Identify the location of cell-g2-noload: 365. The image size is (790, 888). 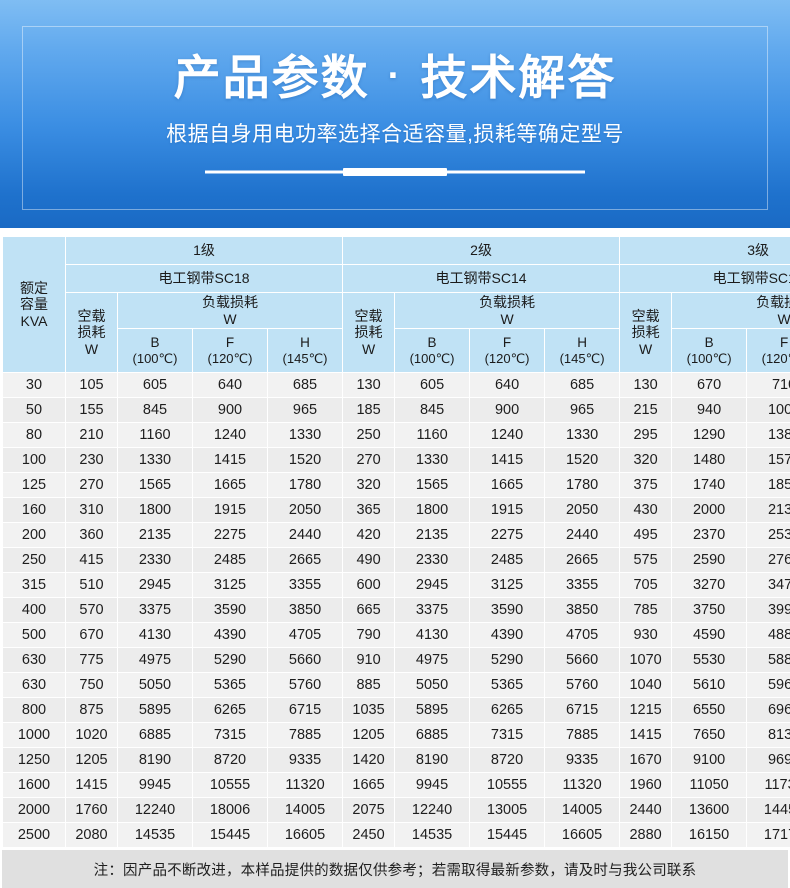
(369, 510).